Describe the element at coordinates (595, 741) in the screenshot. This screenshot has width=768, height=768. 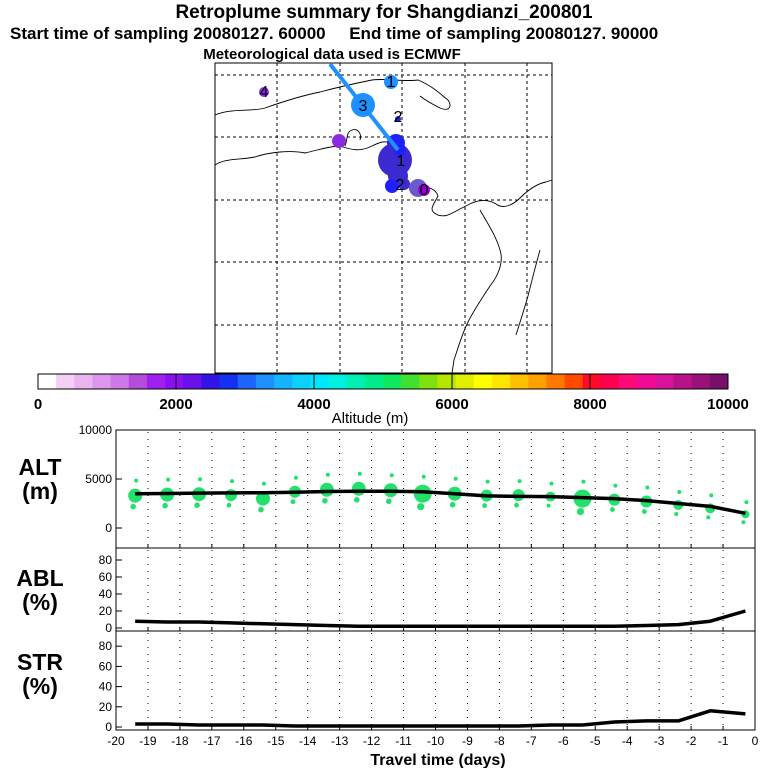
I see `x-tick-label: -5` at that location.